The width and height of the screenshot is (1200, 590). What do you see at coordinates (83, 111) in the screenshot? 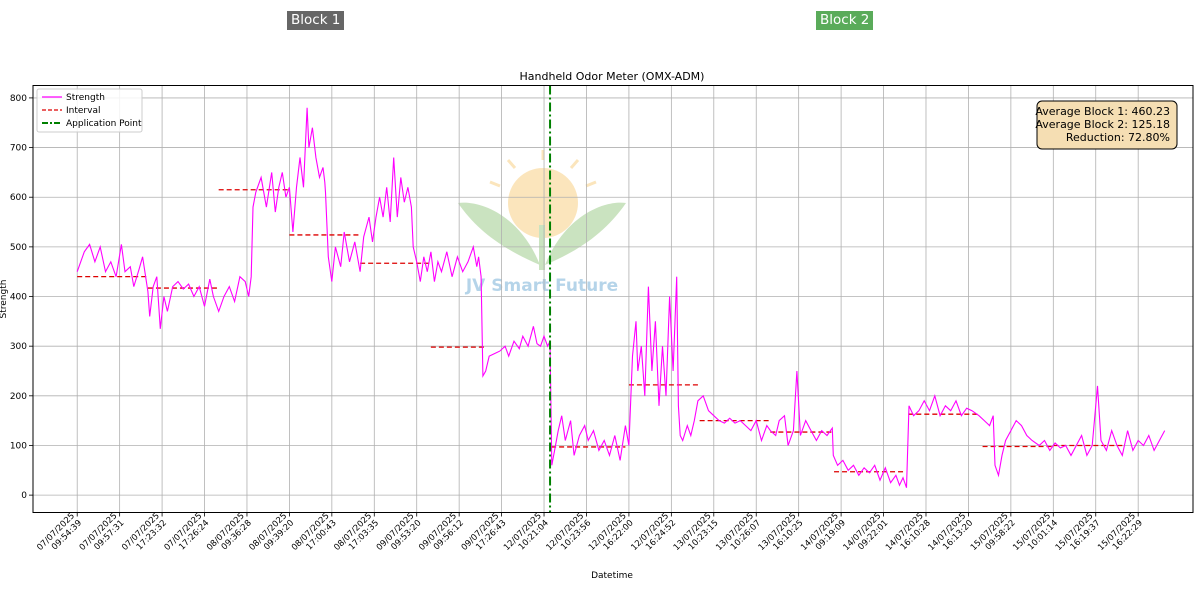
I see `legend-interval-label: Interval` at bounding box center [83, 111].